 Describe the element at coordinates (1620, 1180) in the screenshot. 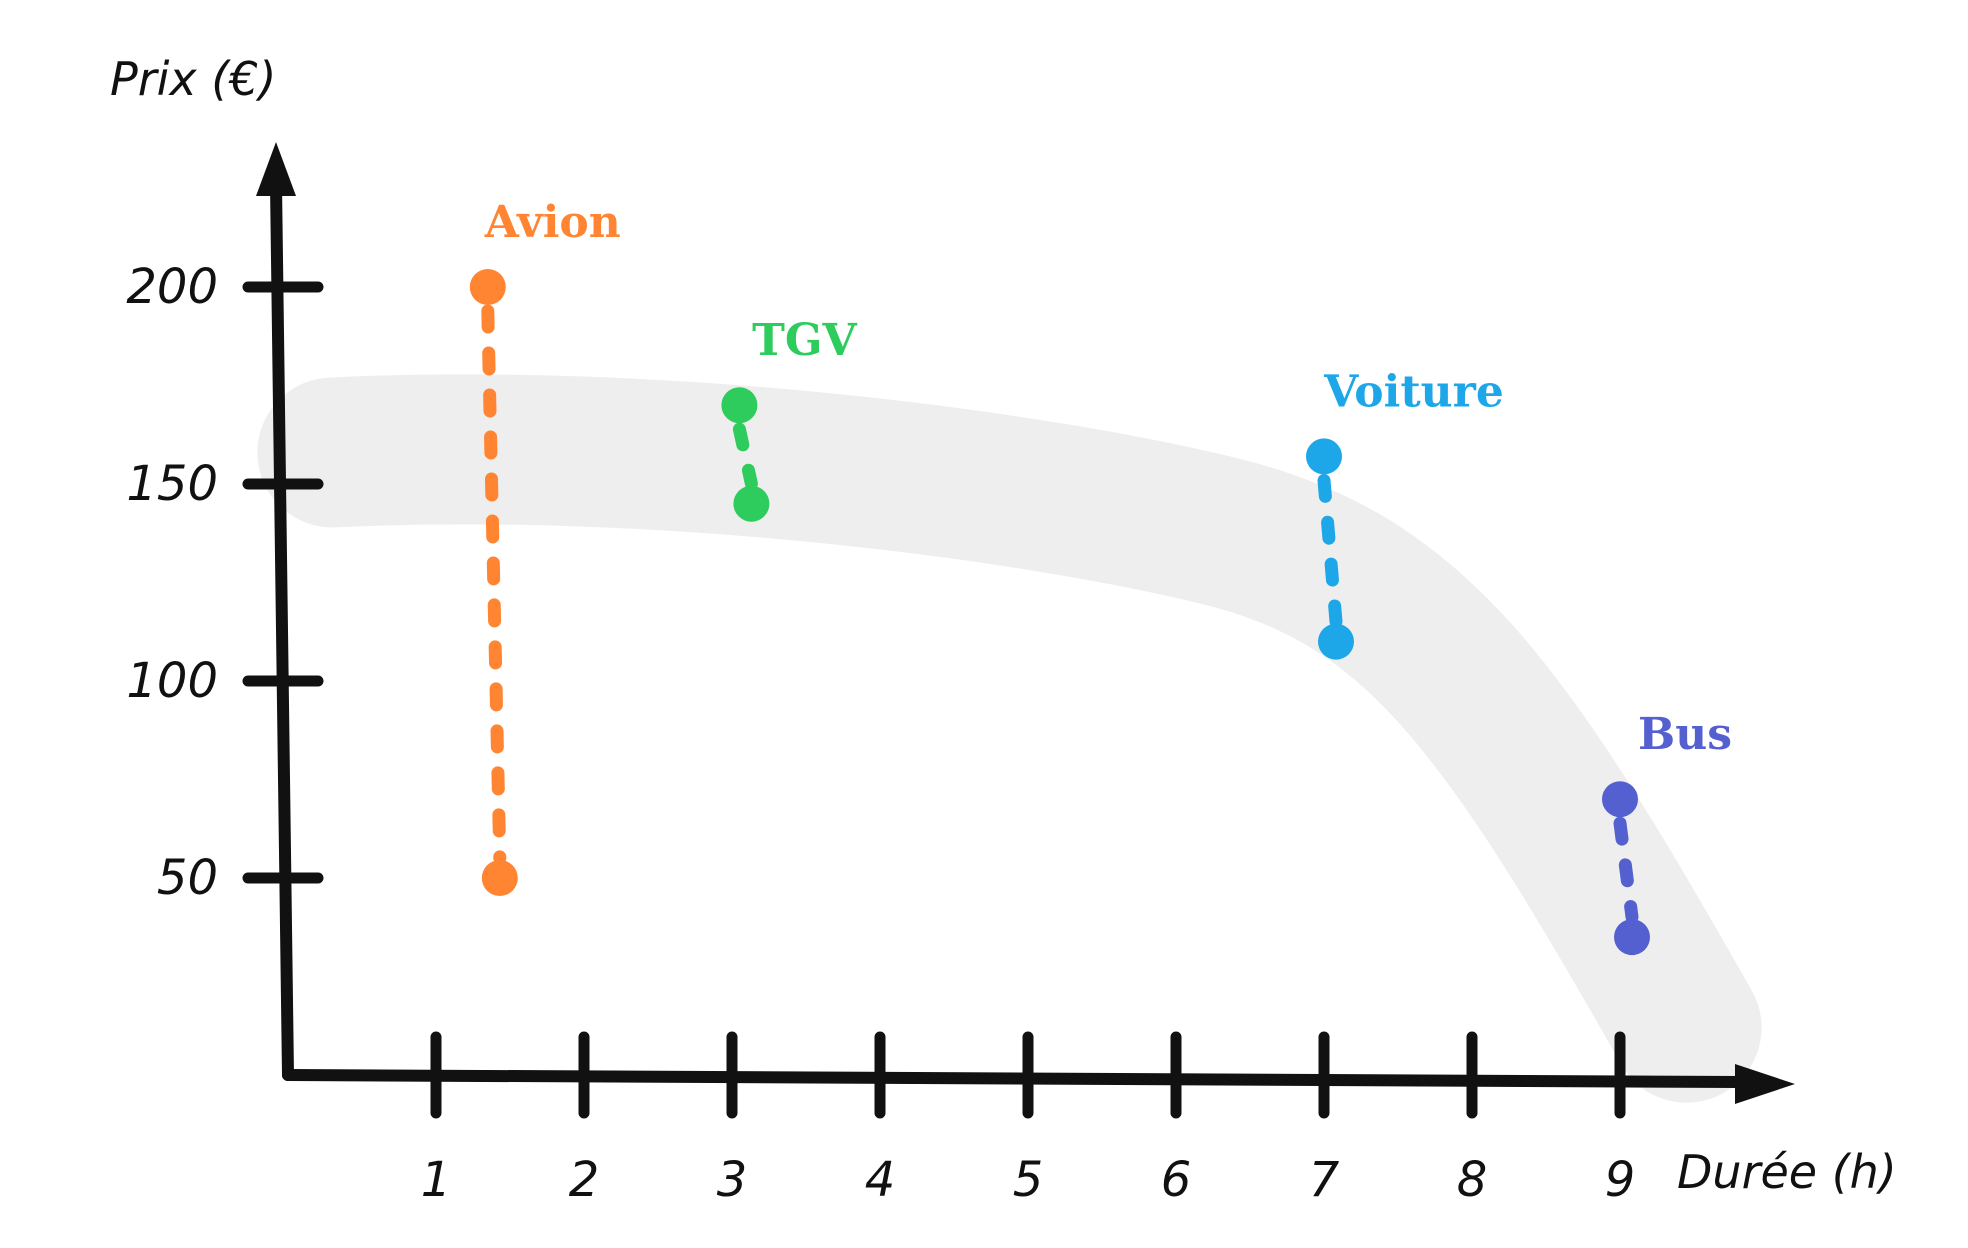

I see `x-tick-label: 9` at that location.